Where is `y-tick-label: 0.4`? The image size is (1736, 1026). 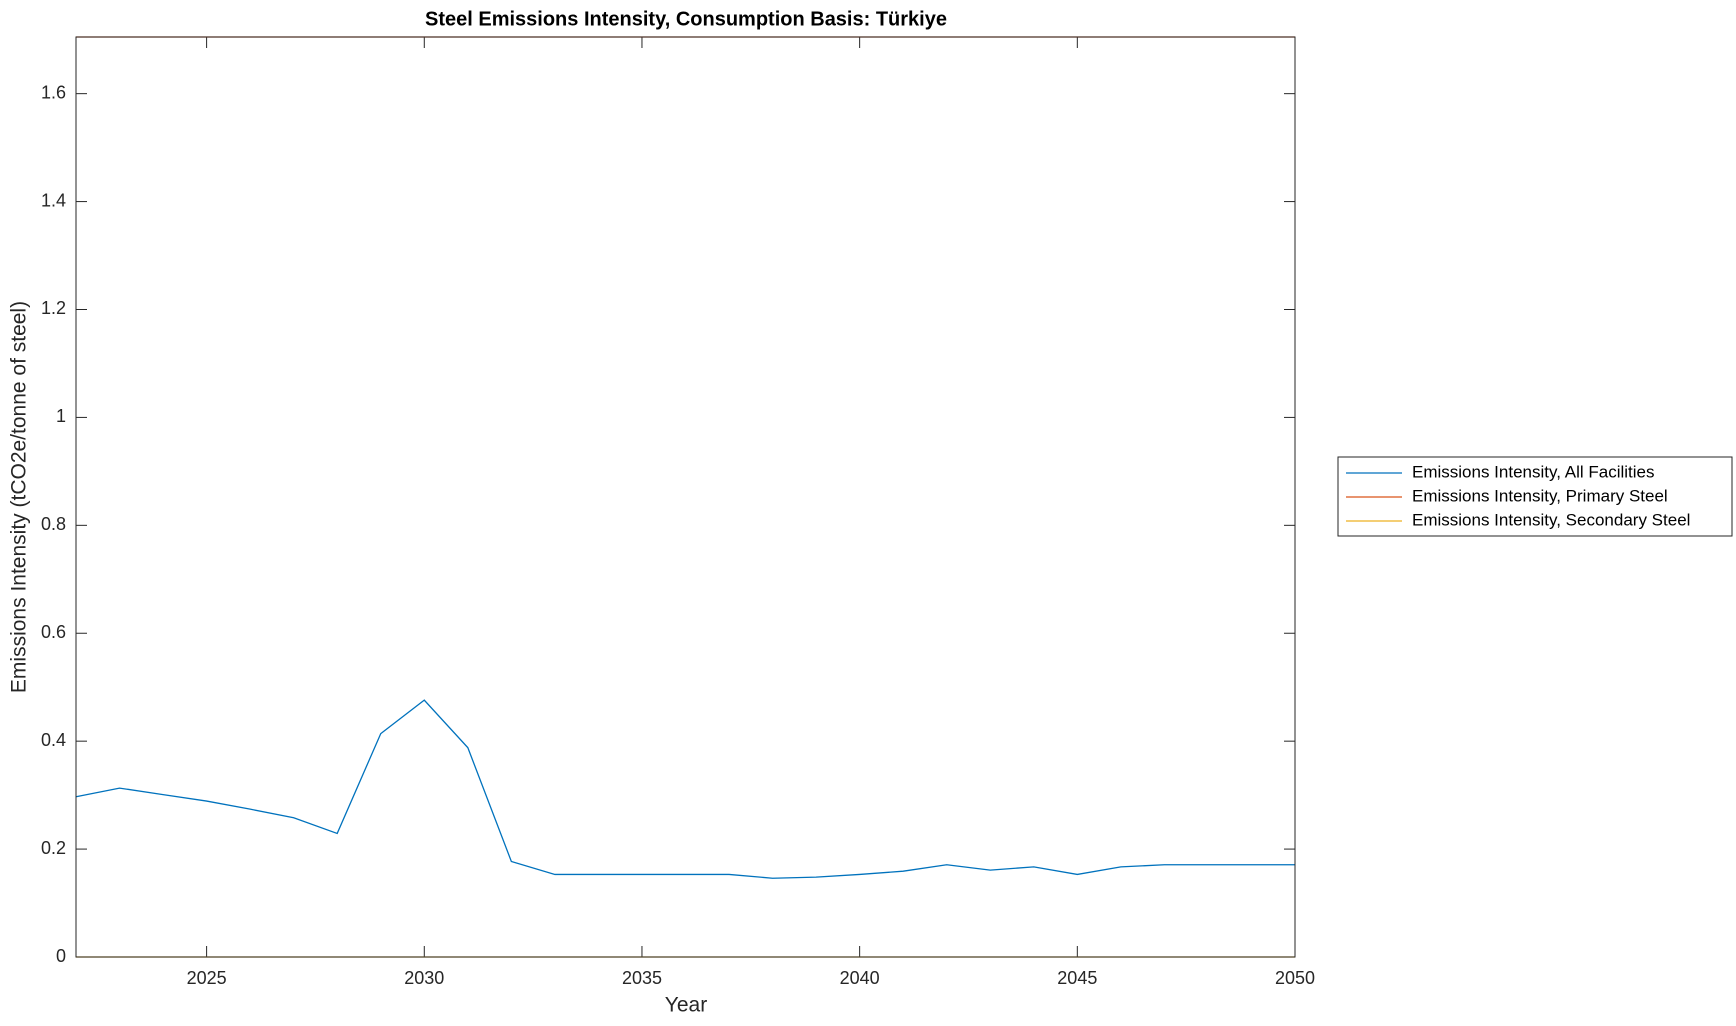 y-tick-label: 0.4 is located at coordinates (53, 740).